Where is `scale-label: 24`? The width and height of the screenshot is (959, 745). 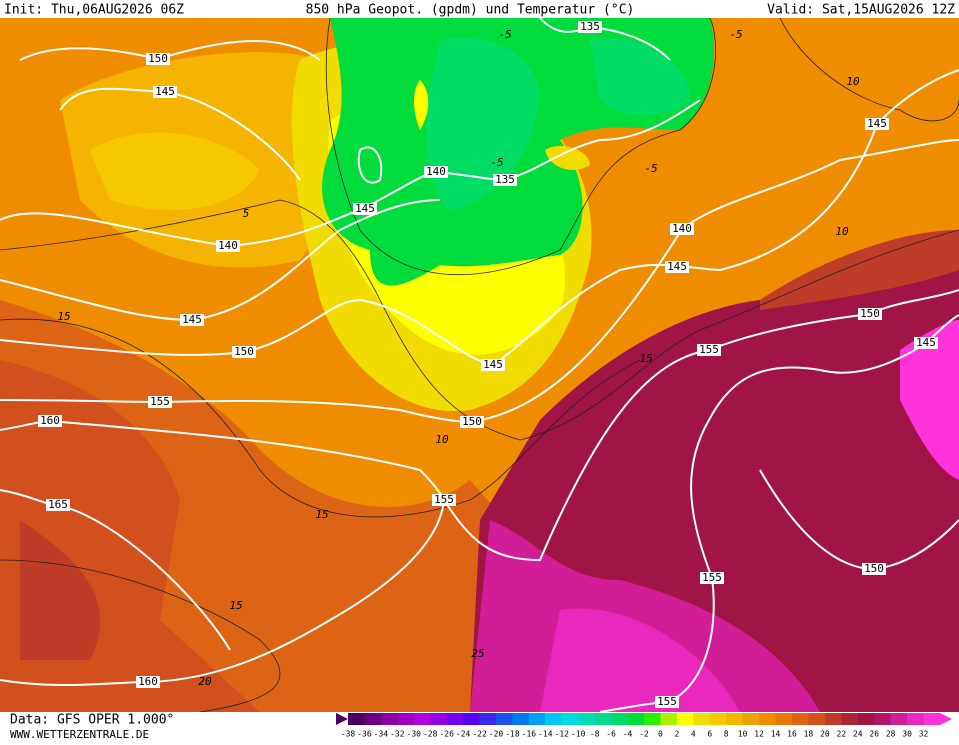 scale-label: 24 is located at coordinates (858, 734).